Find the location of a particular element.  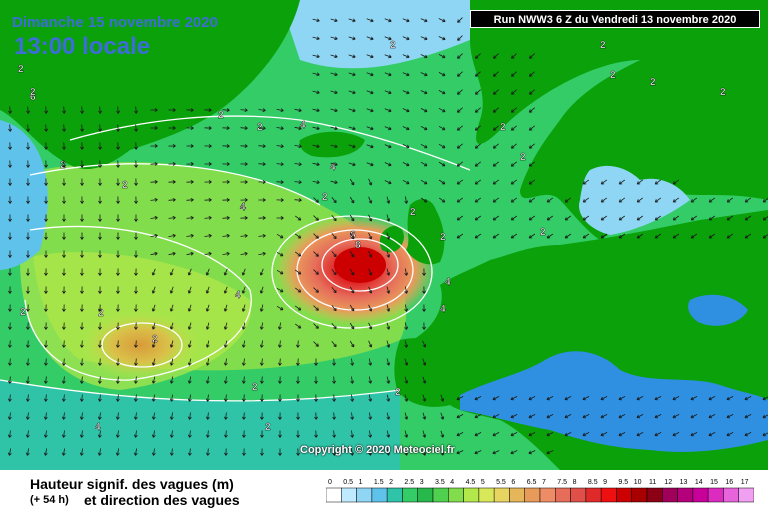

contour-6m-swell is located at coordinates (142, 345).